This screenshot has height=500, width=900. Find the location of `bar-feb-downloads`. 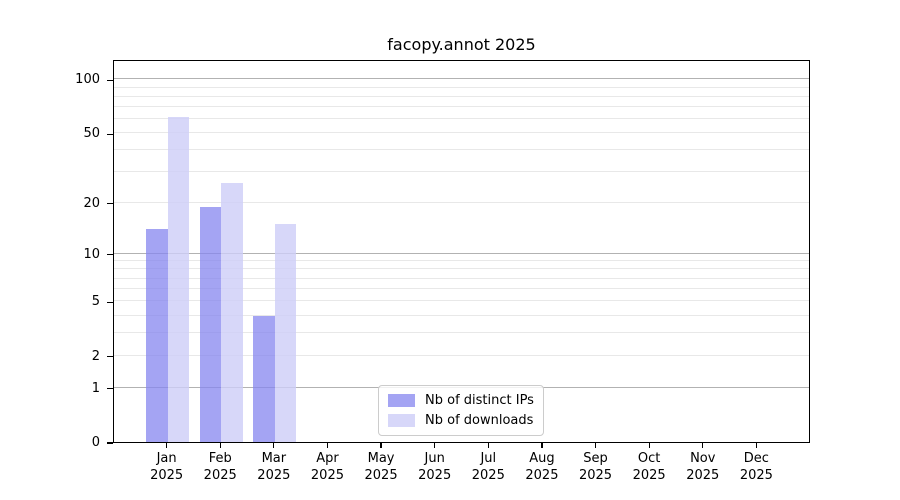

bar-feb-downloads is located at coordinates (232, 312).